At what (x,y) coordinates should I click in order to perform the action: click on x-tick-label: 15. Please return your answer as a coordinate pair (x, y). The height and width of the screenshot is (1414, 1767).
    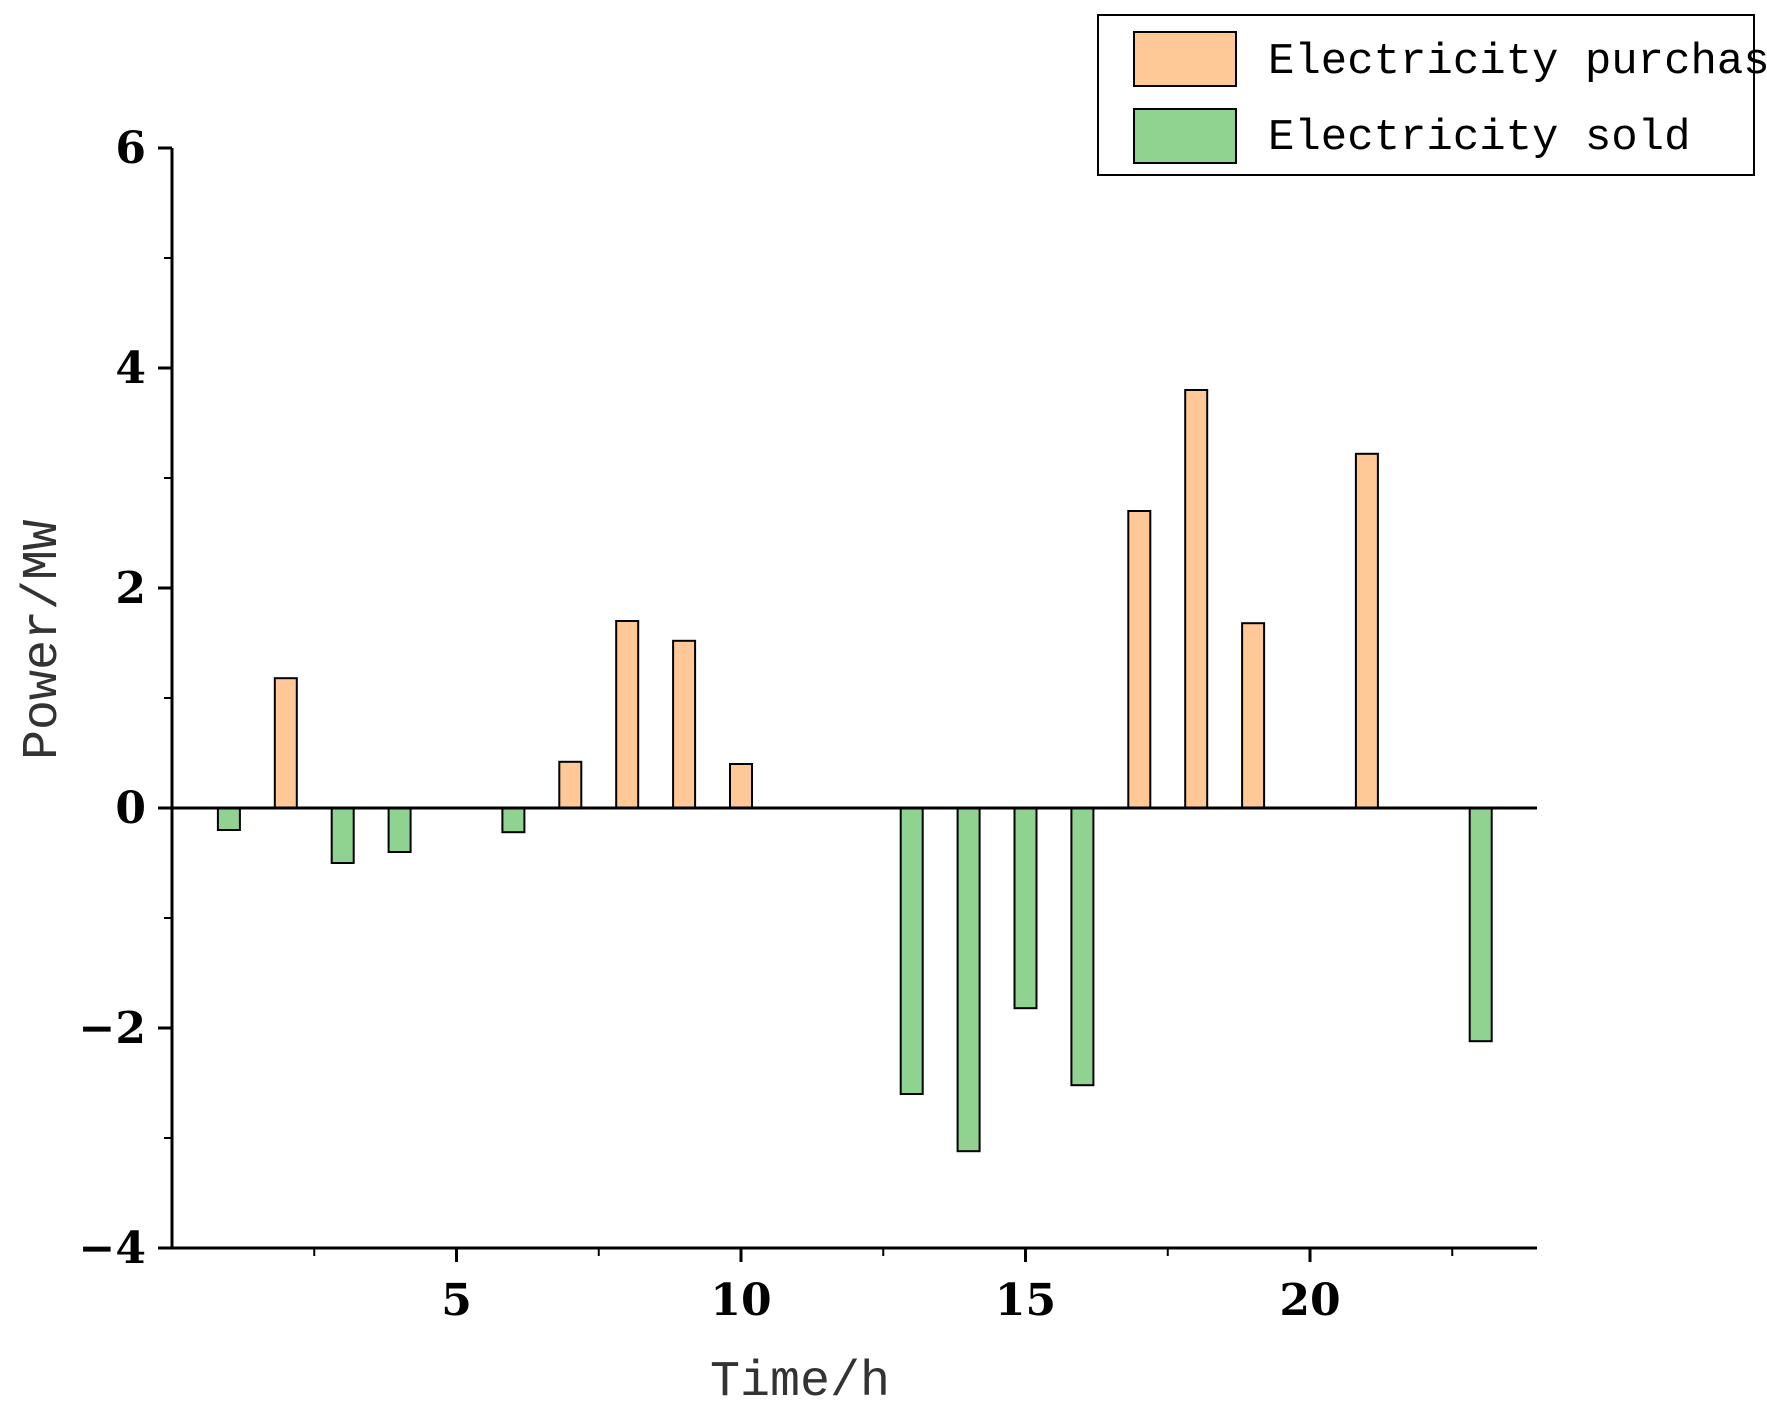
    Looking at the image, I should click on (1025, 1300).